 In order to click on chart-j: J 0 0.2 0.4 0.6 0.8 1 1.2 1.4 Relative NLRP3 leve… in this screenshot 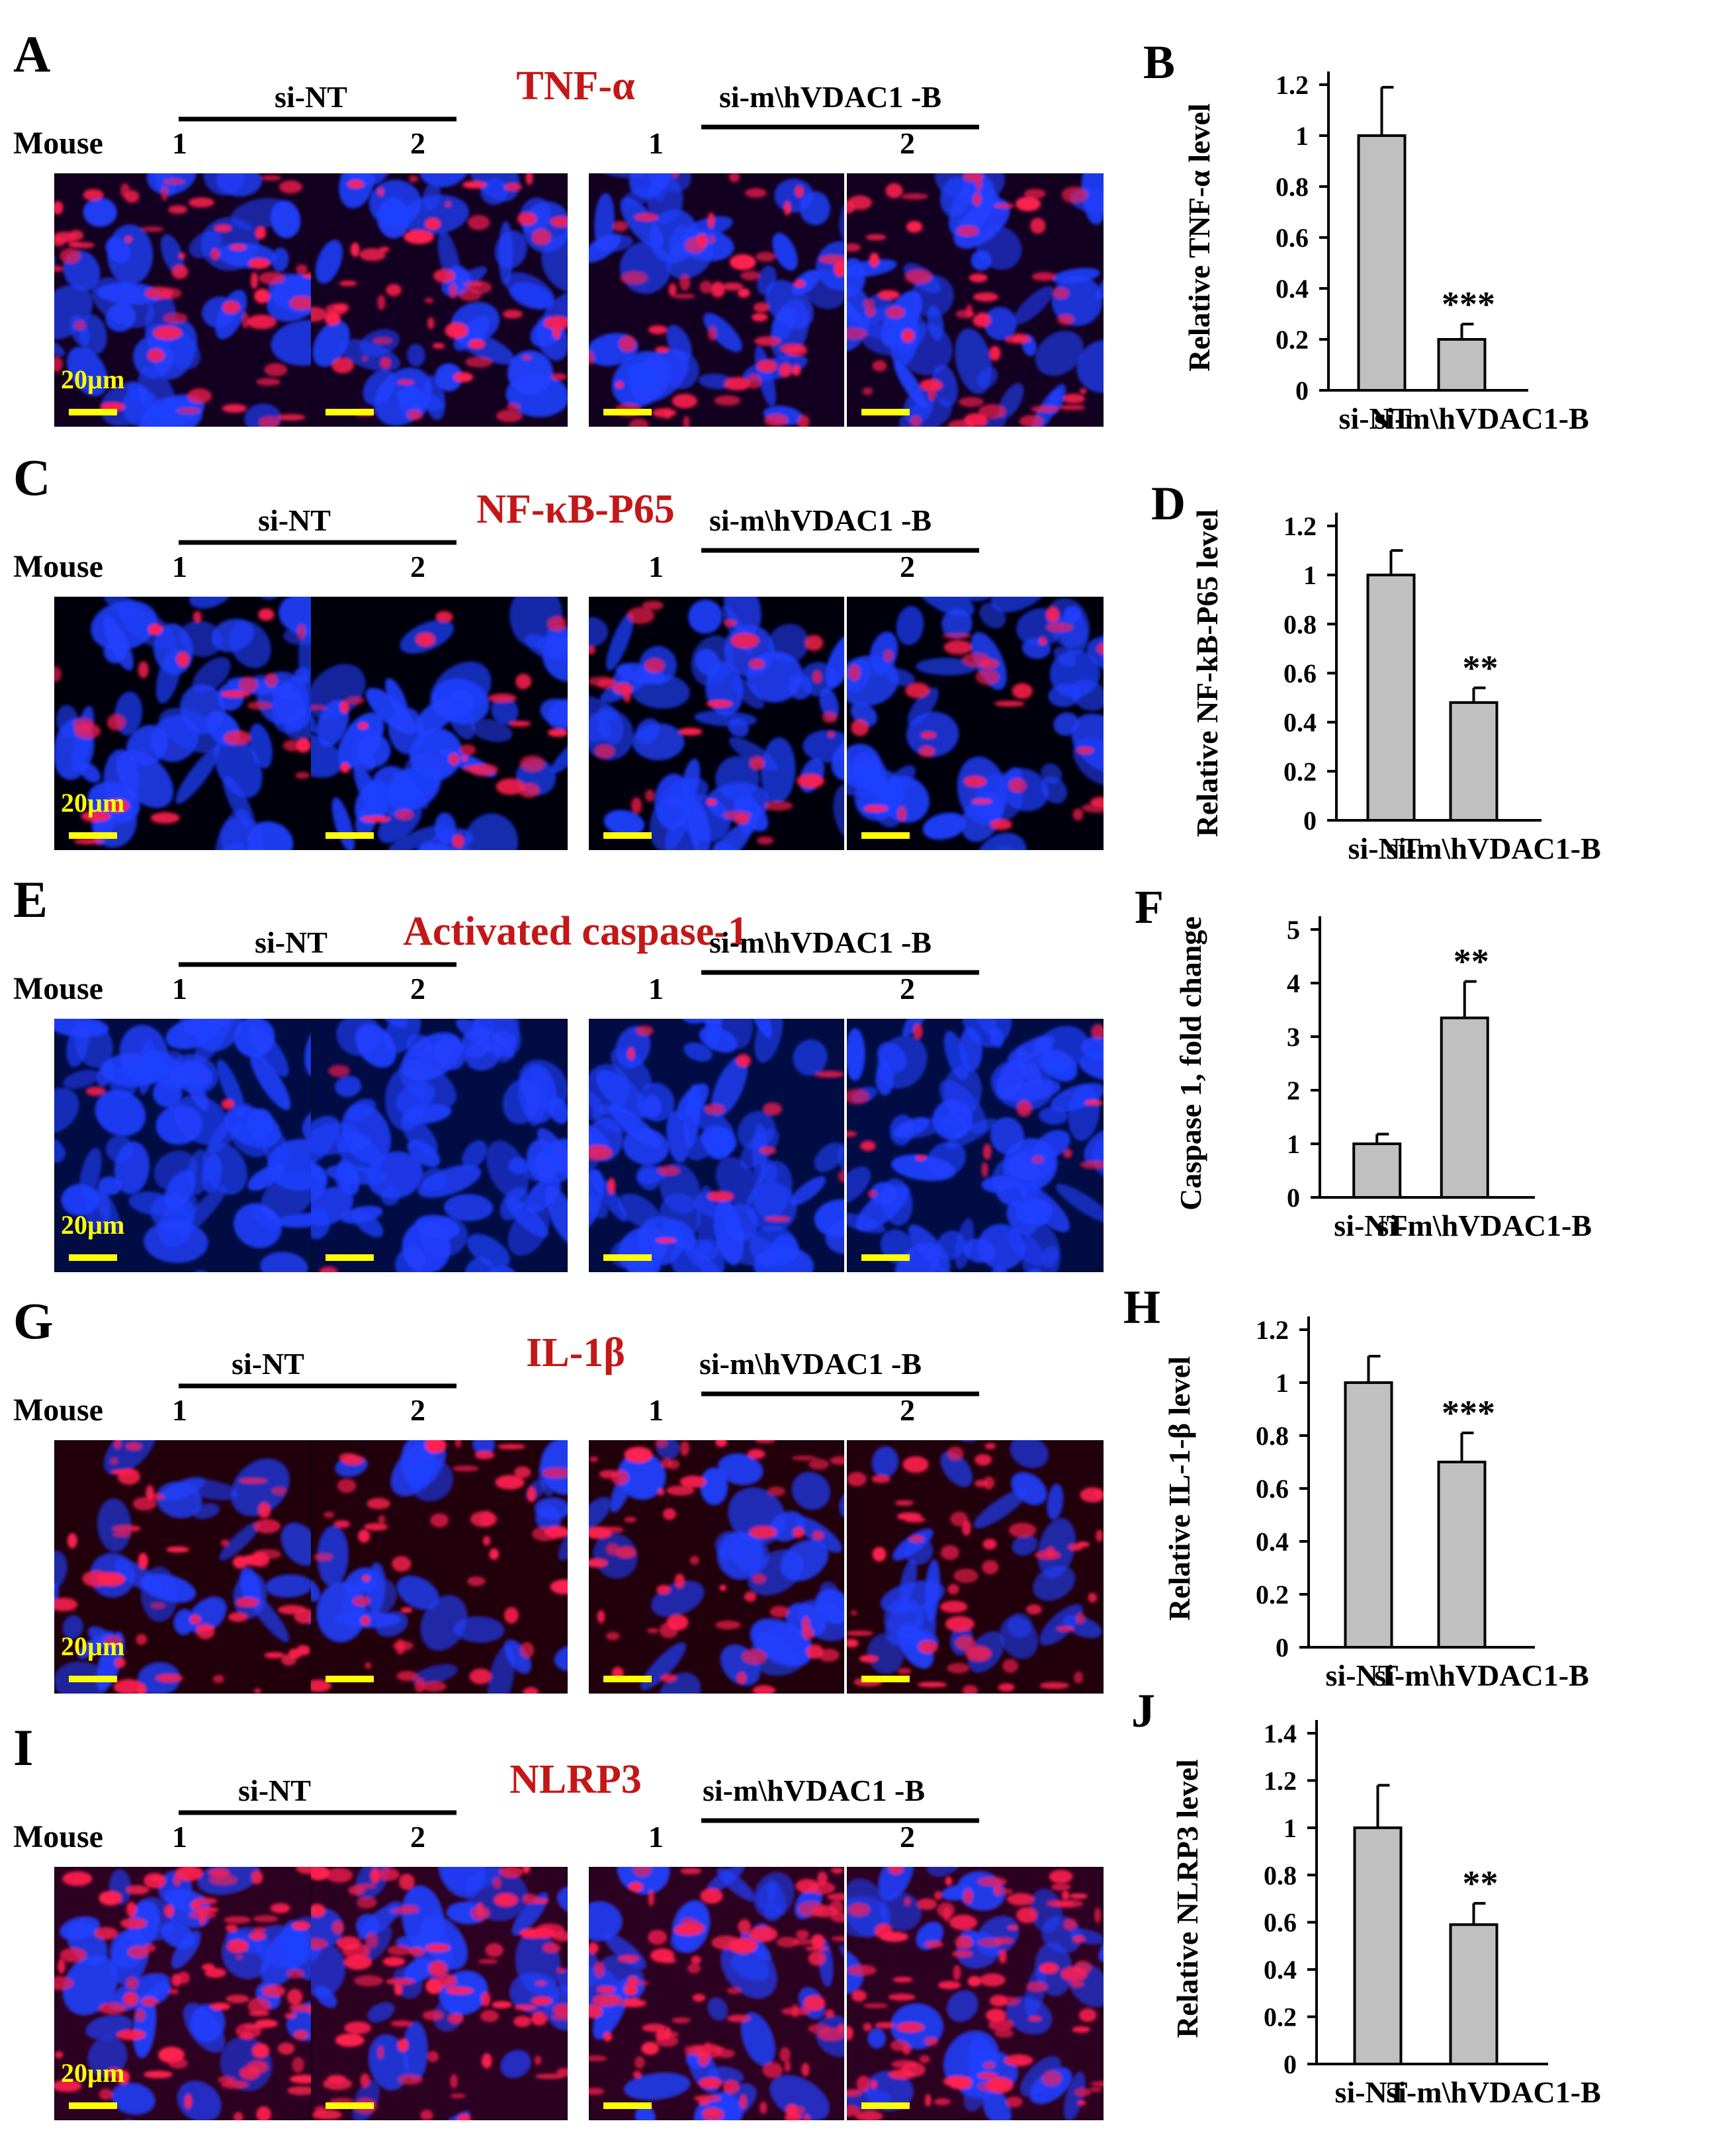, I will do `click(1366, 1896)`.